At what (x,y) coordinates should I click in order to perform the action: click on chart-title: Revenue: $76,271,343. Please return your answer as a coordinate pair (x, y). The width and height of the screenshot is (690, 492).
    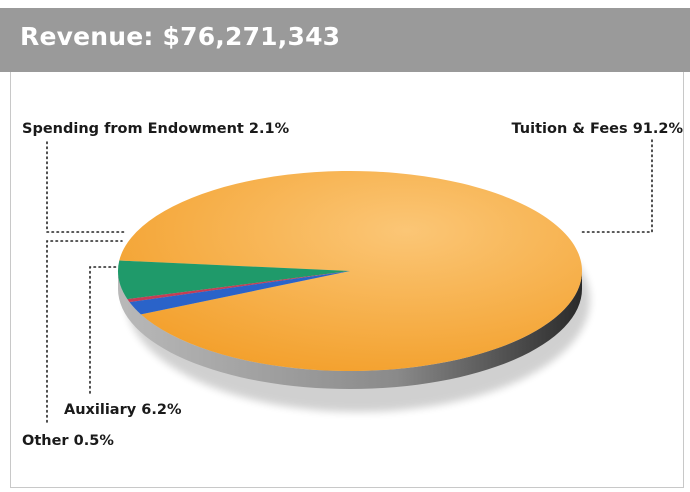
    Looking at the image, I should click on (180, 36).